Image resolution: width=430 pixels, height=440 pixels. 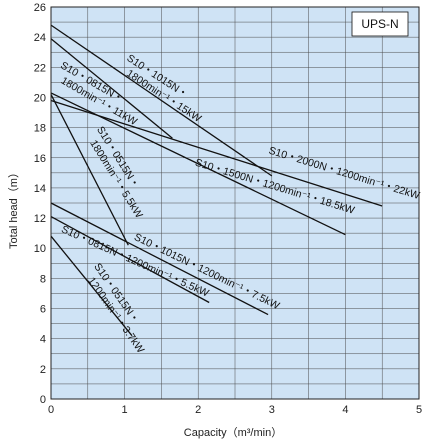 What do you see at coordinates (43, 370) in the screenshot?
I see `y-tick-label: 2` at bounding box center [43, 370].